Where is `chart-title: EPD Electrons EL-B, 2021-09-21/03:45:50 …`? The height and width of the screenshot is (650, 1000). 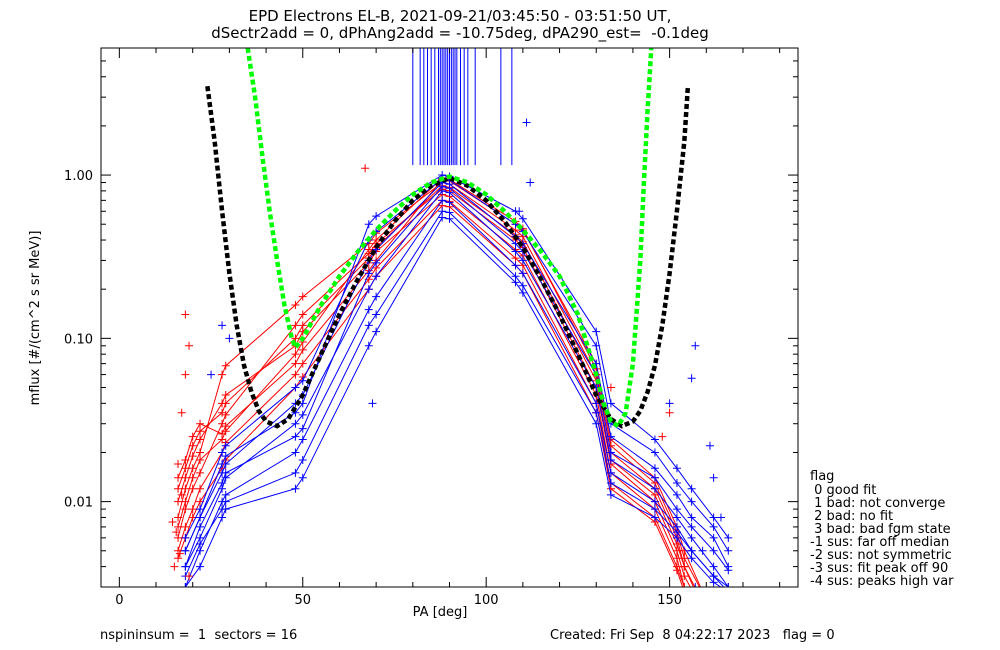 chart-title: EPD Electrons EL-B, 2021-09-21/03:45:50 … is located at coordinates (460, 16).